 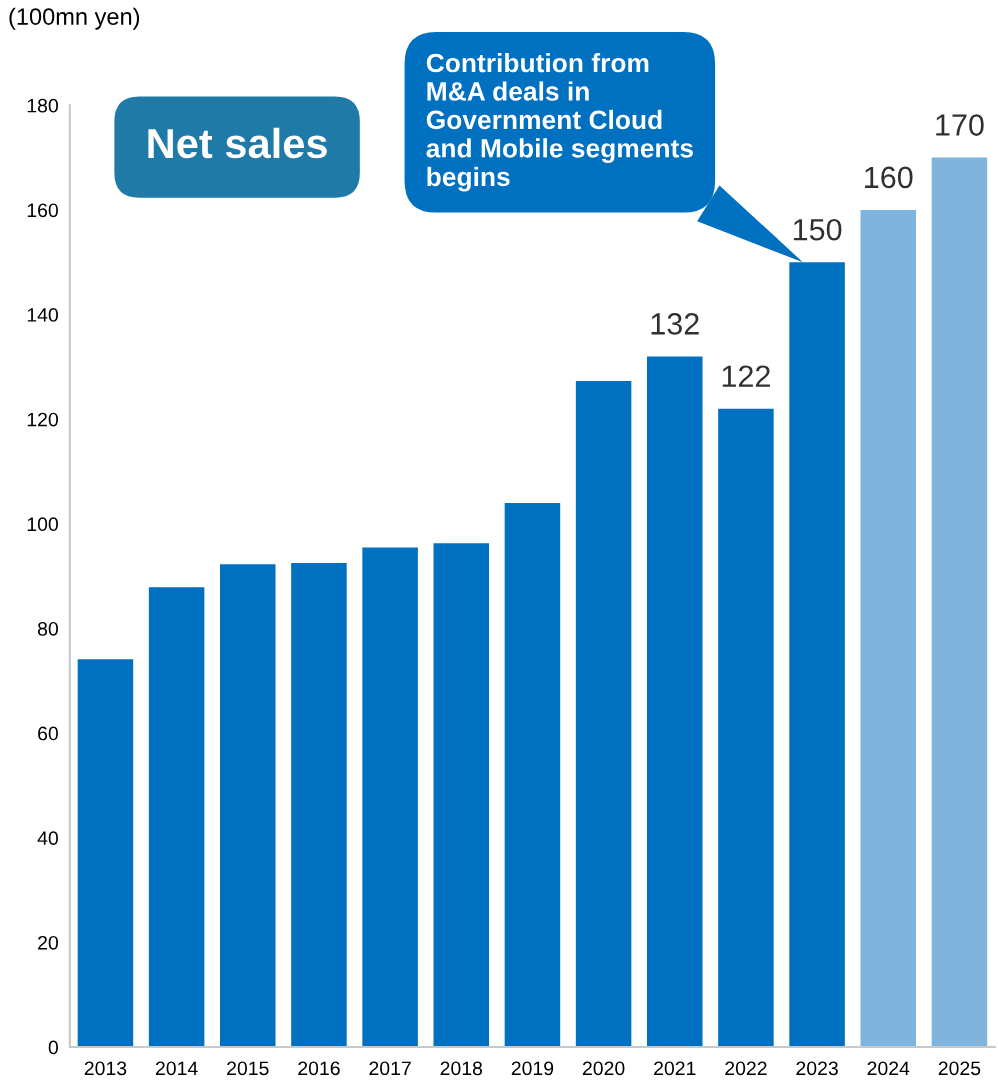 What do you see at coordinates (461, 1068) in the screenshot?
I see `x-tick-label: 2018` at bounding box center [461, 1068].